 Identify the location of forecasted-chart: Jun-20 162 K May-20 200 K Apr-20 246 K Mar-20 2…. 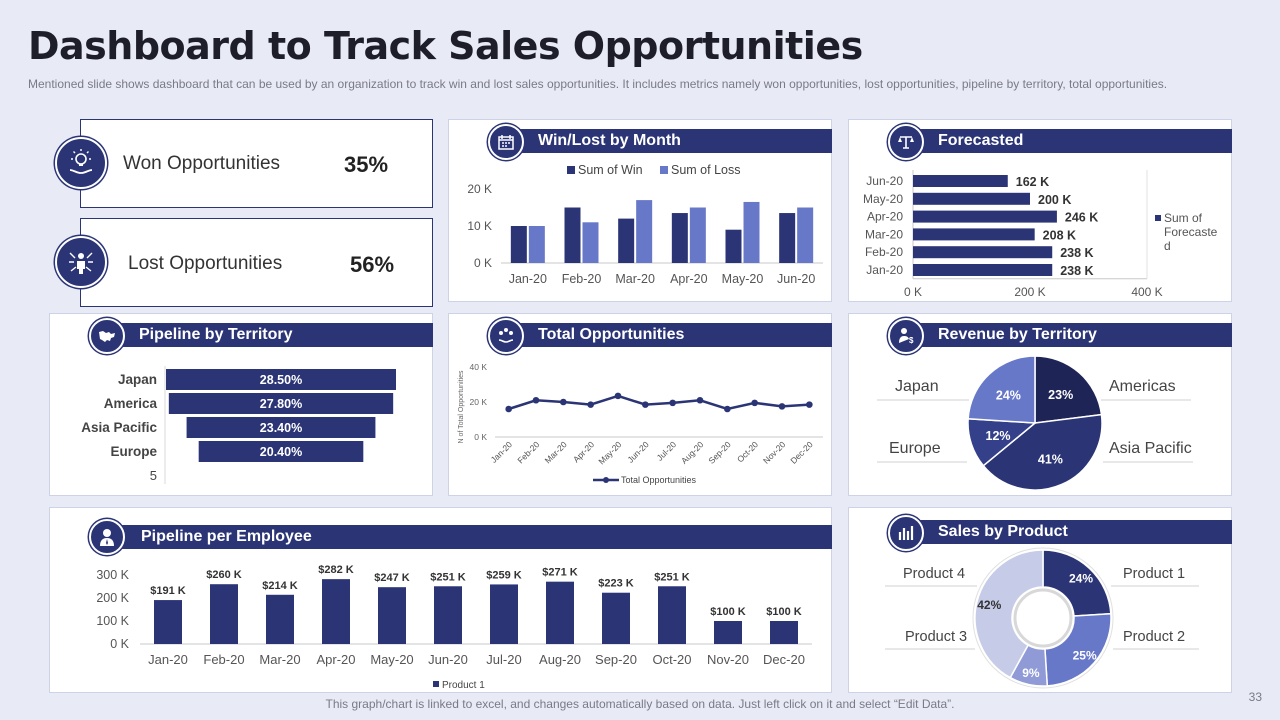
(1040, 234).